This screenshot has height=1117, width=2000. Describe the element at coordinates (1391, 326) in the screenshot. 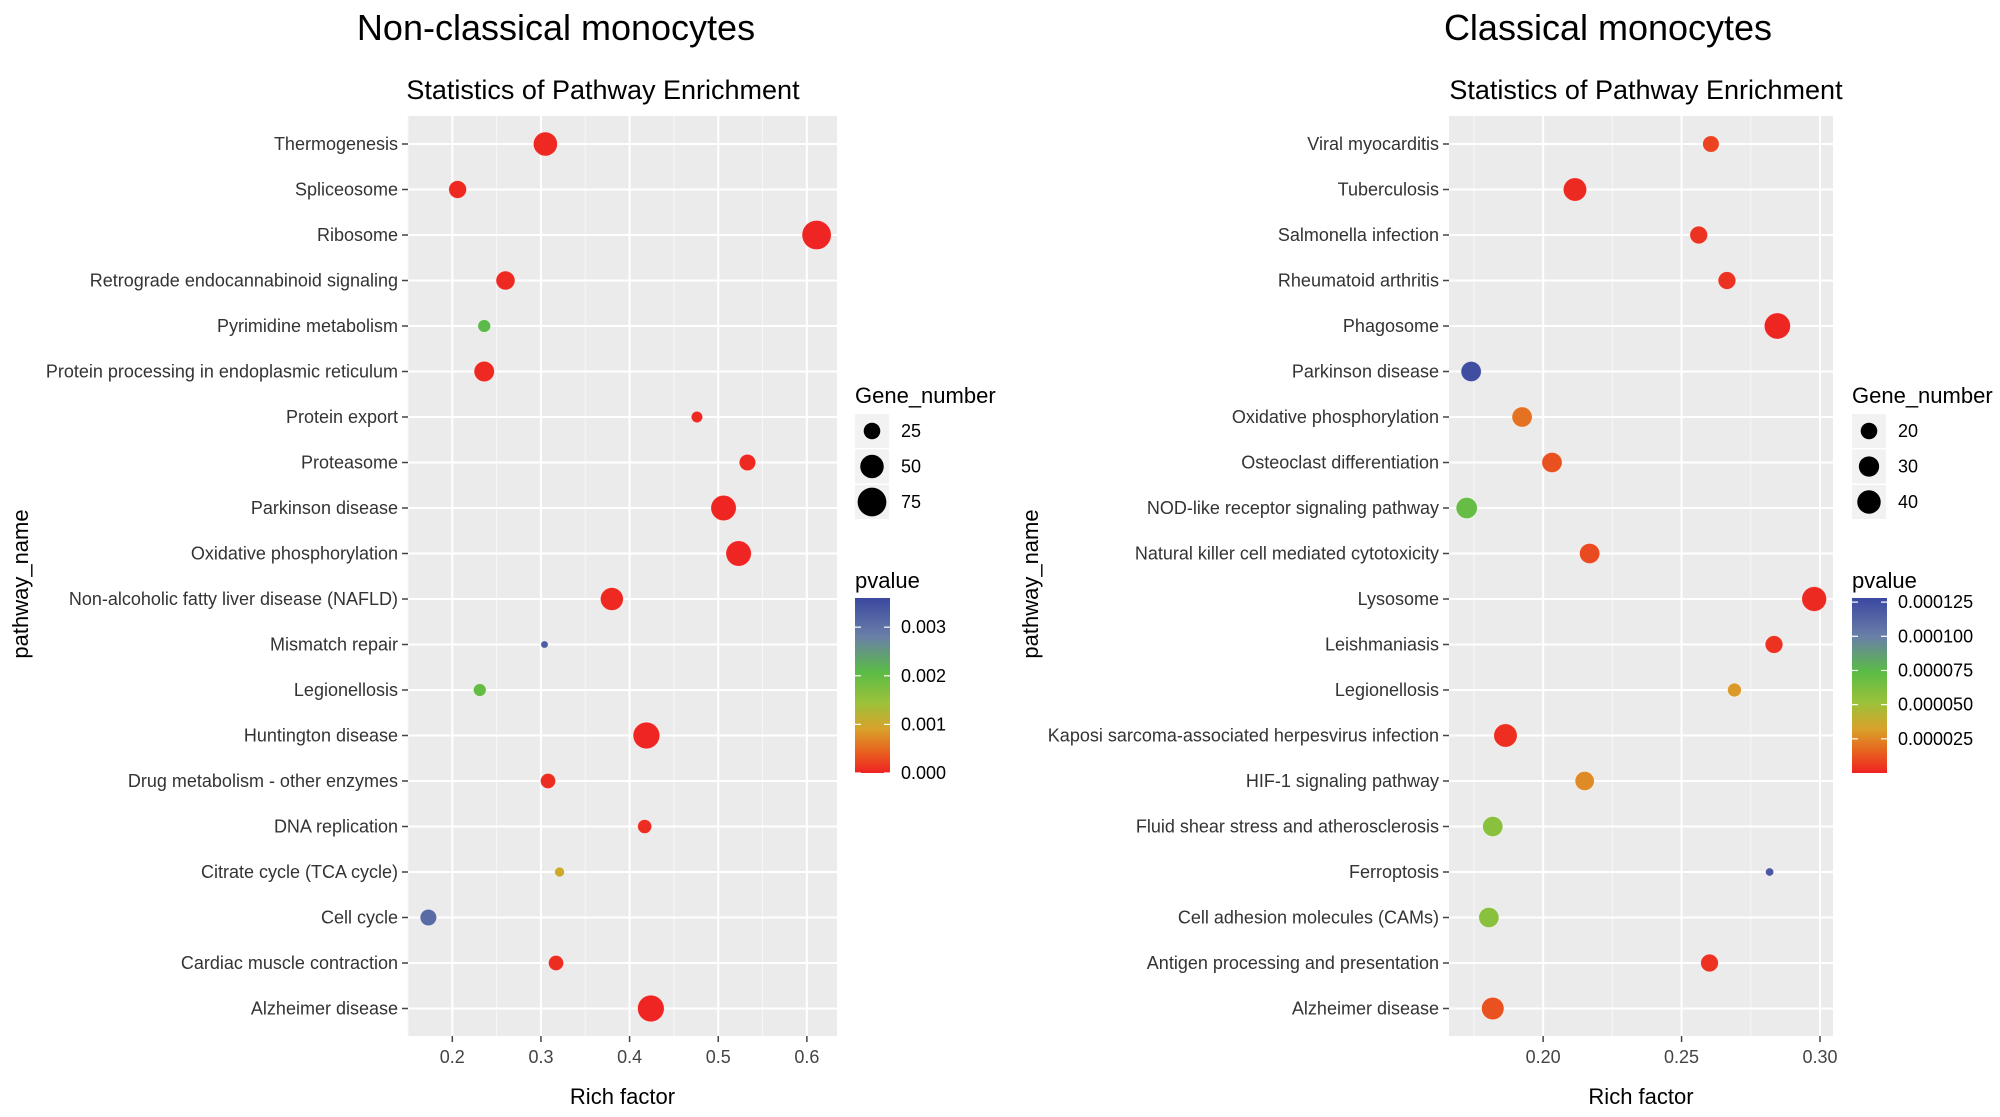

I see `y-tick-label: Phagosome` at that location.